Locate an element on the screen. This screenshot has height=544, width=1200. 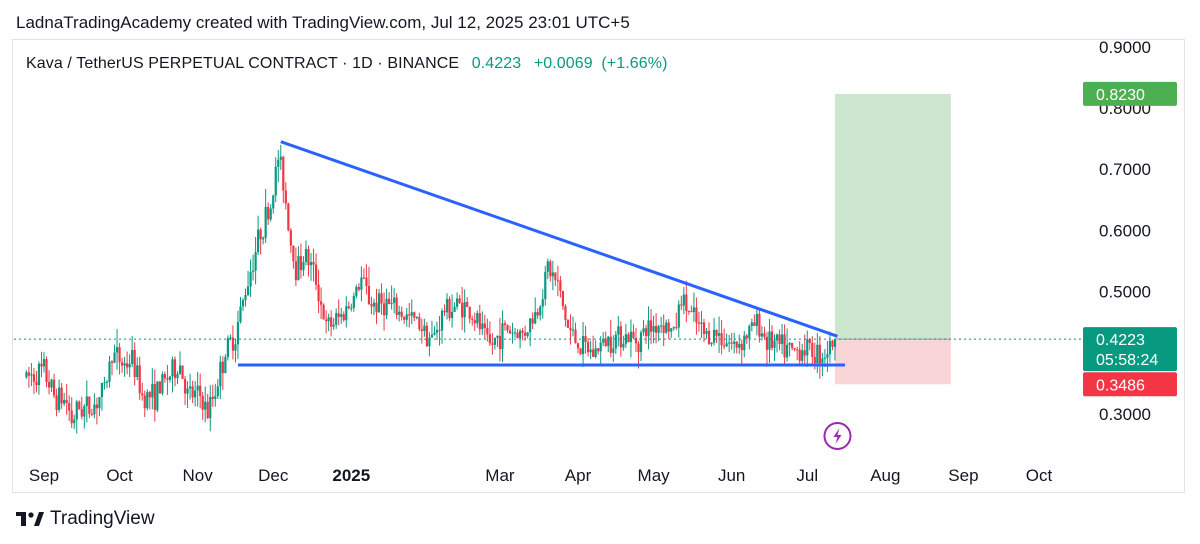
x-tick-label: Jul is located at coordinates (807, 475).